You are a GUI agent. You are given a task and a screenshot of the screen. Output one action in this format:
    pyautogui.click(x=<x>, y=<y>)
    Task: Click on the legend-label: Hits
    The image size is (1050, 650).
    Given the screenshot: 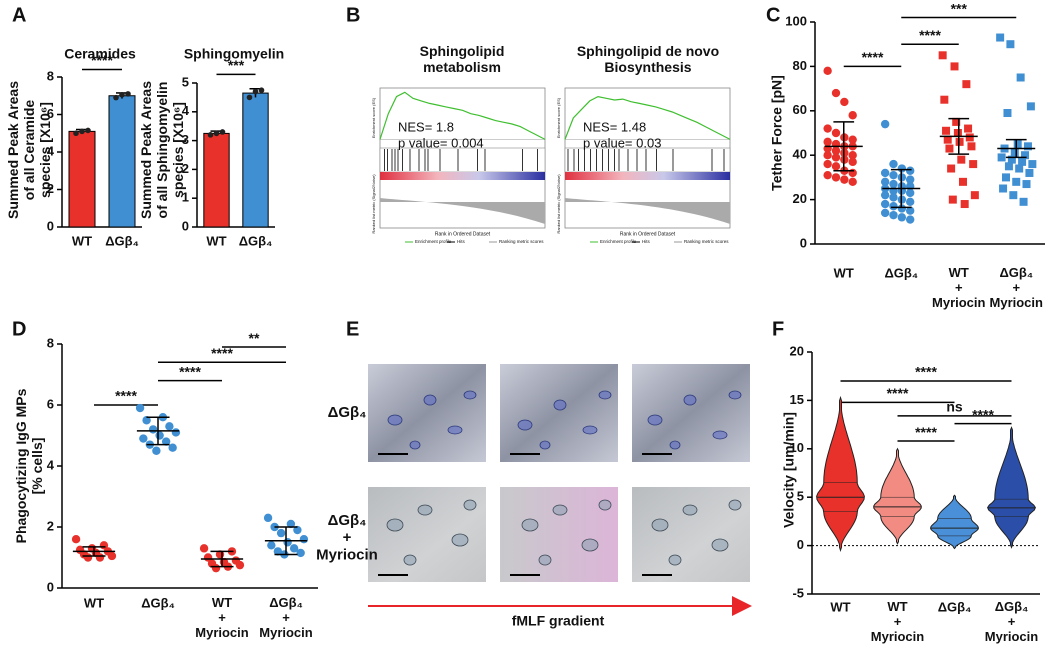 What is the action you would take?
    pyautogui.click(x=461, y=241)
    